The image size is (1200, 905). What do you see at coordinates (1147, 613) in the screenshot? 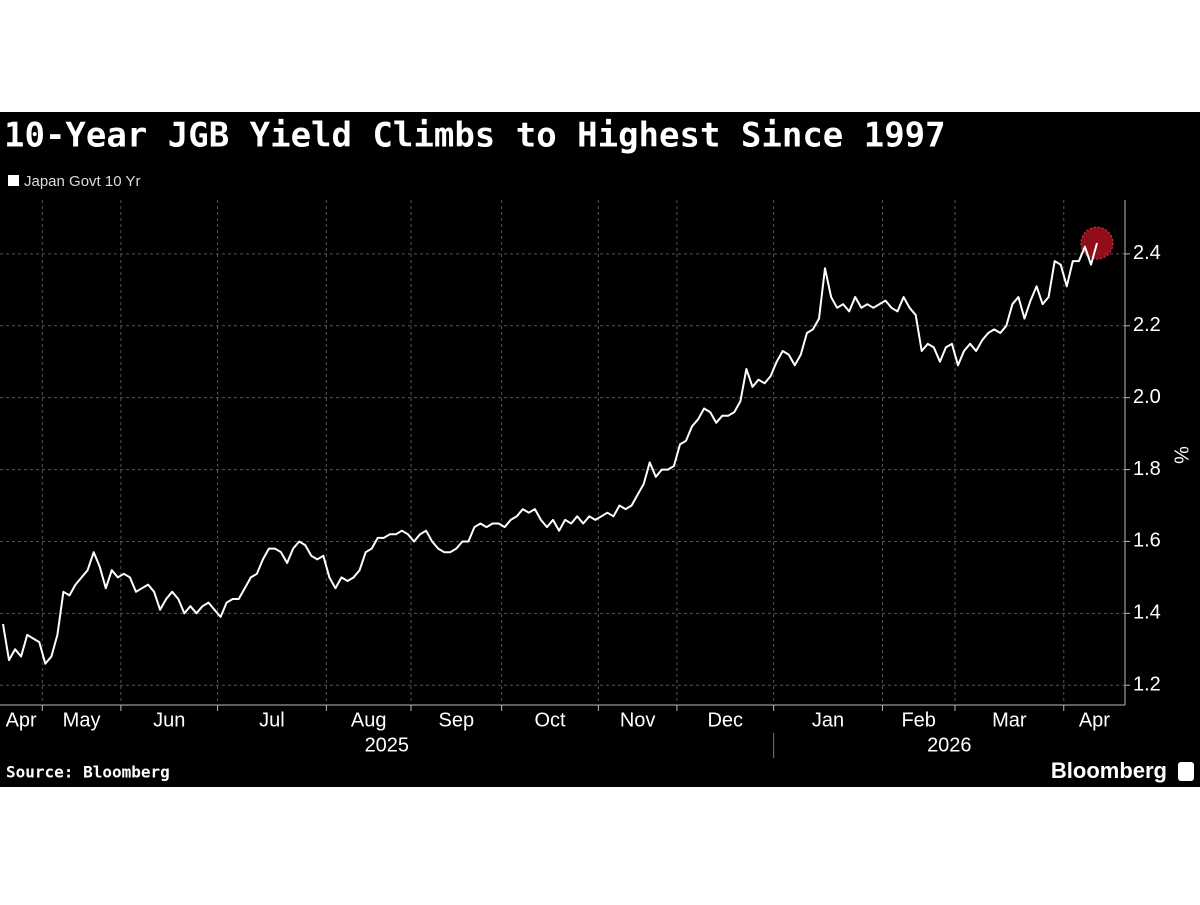
I see `y-tick-label: 1.4` at bounding box center [1147, 613].